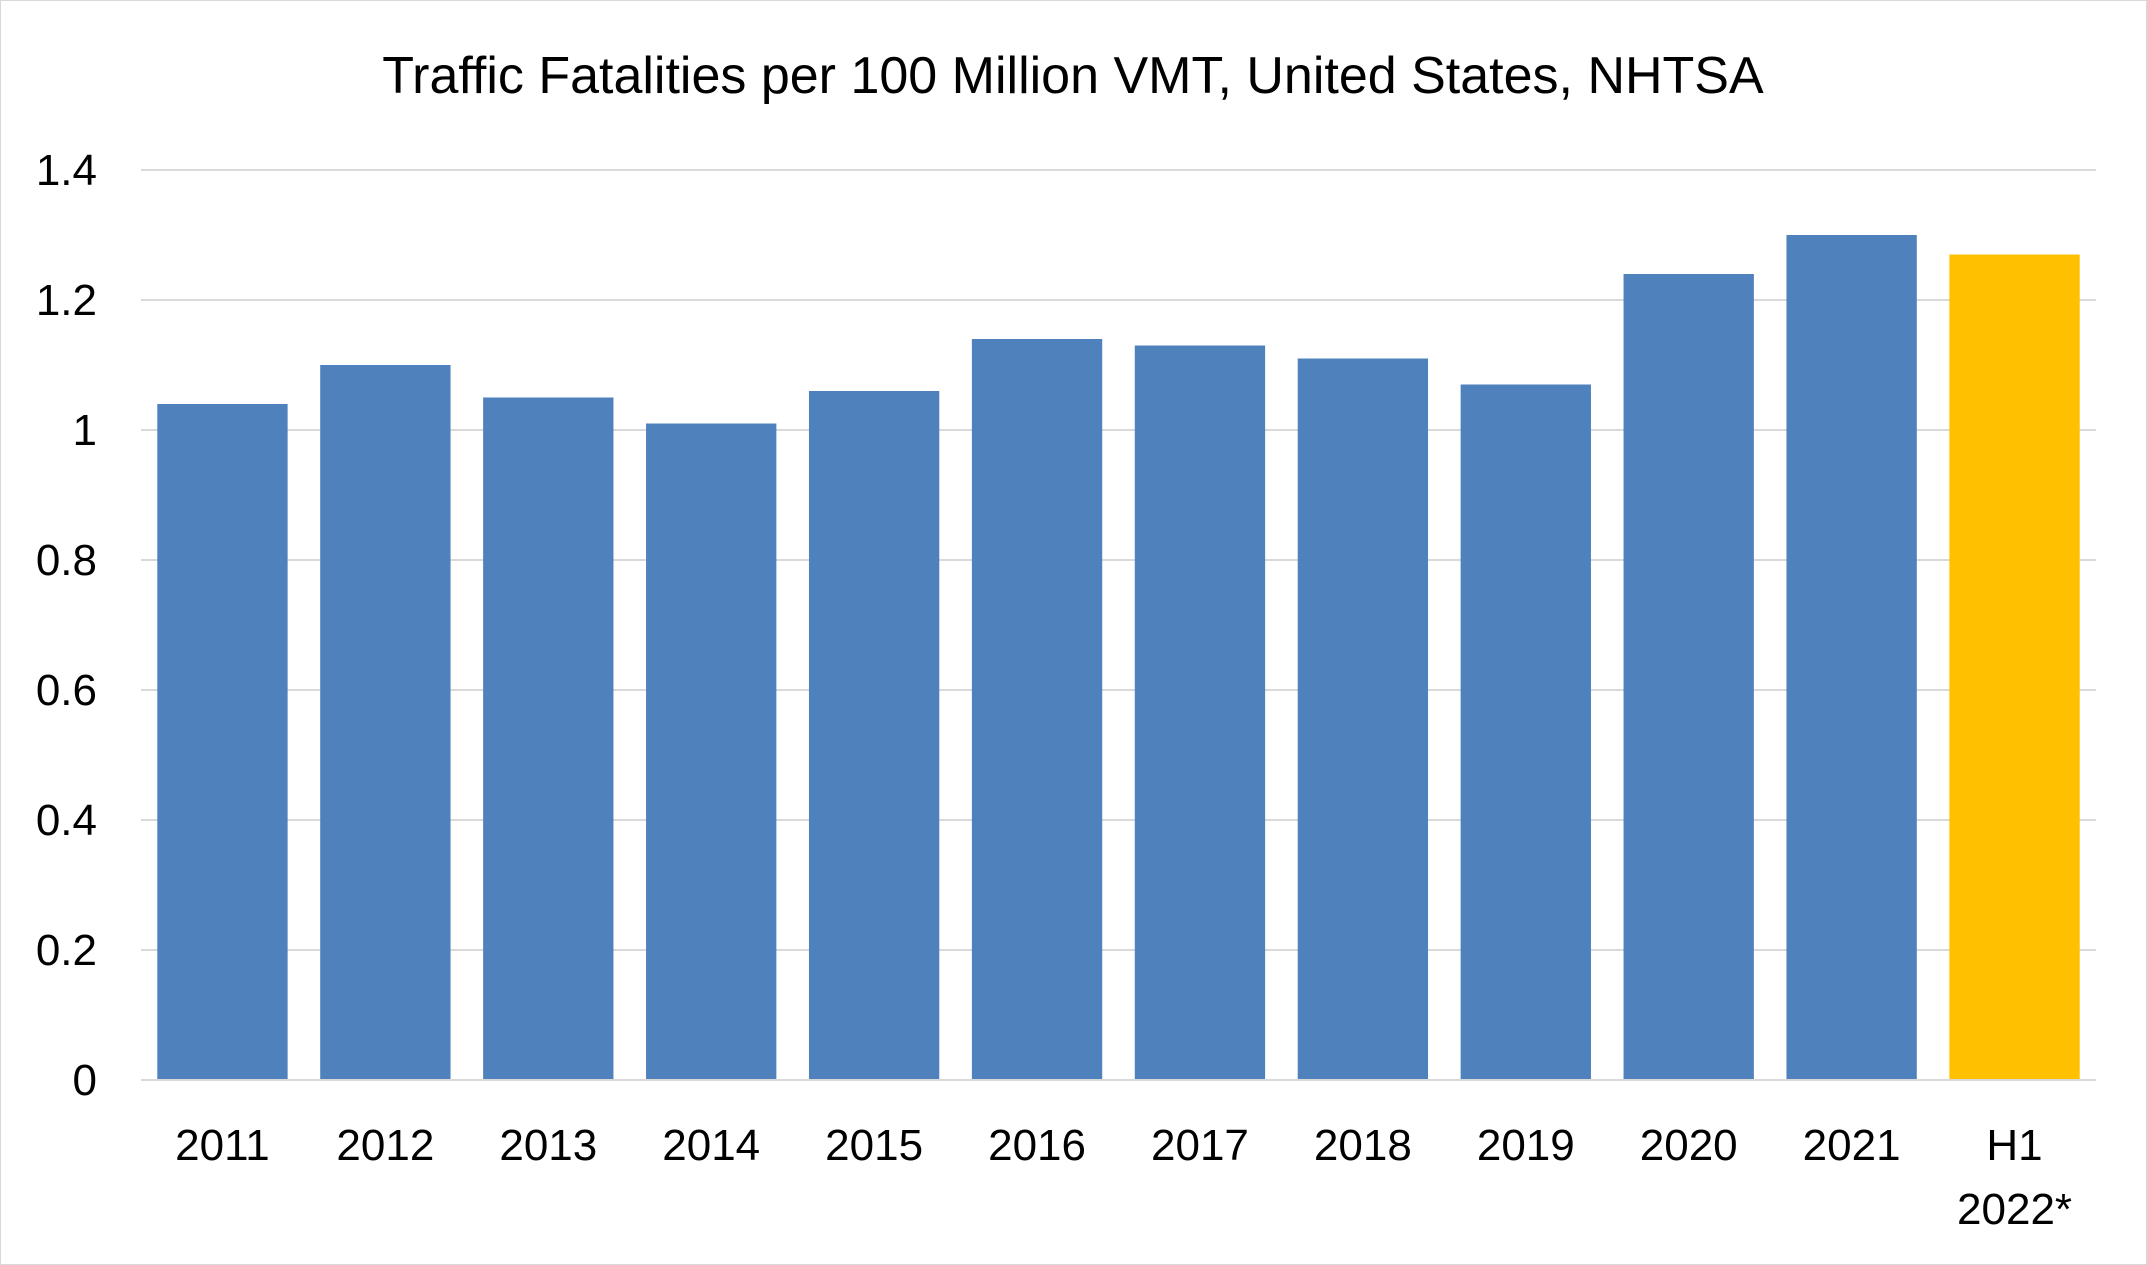  What do you see at coordinates (1688, 677) in the screenshot?
I see `bar-2020` at bounding box center [1688, 677].